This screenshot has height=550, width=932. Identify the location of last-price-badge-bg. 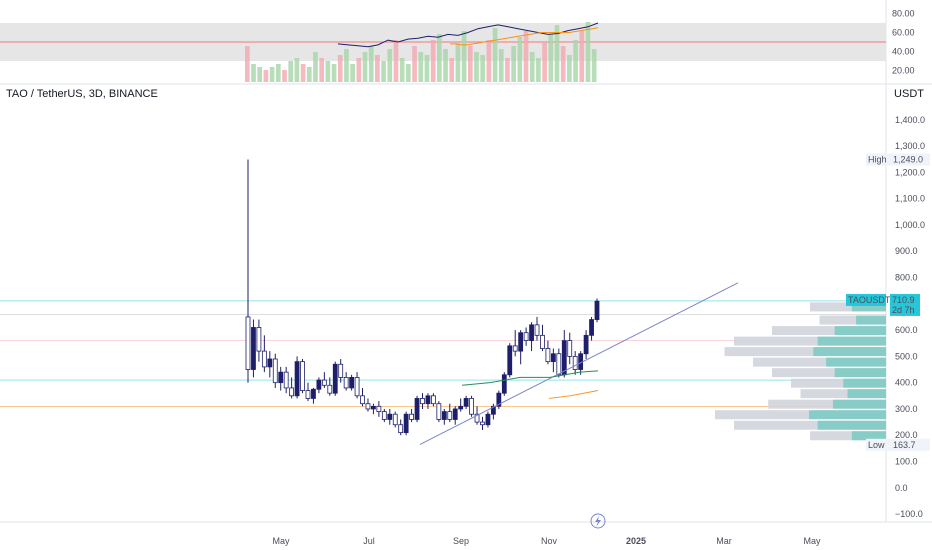
(905, 304).